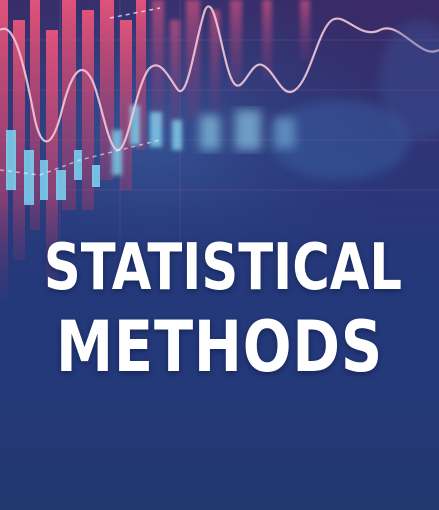 The width and height of the screenshot is (439, 510). I want to click on cover-title-line2: METHODS, so click(219, 347).